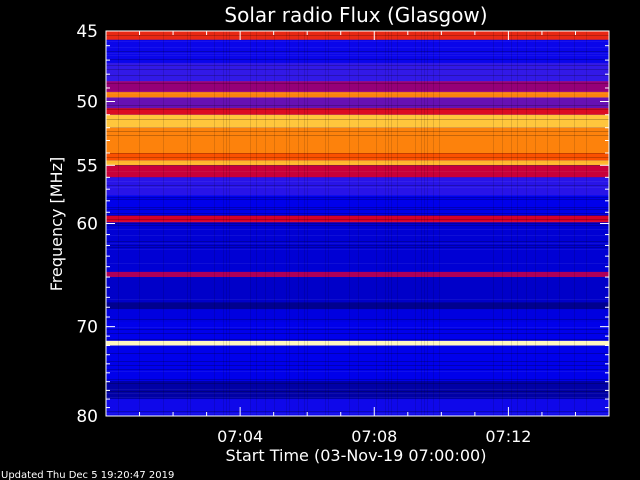  I want to click on x-tick-label: 07:08, so click(374, 436).